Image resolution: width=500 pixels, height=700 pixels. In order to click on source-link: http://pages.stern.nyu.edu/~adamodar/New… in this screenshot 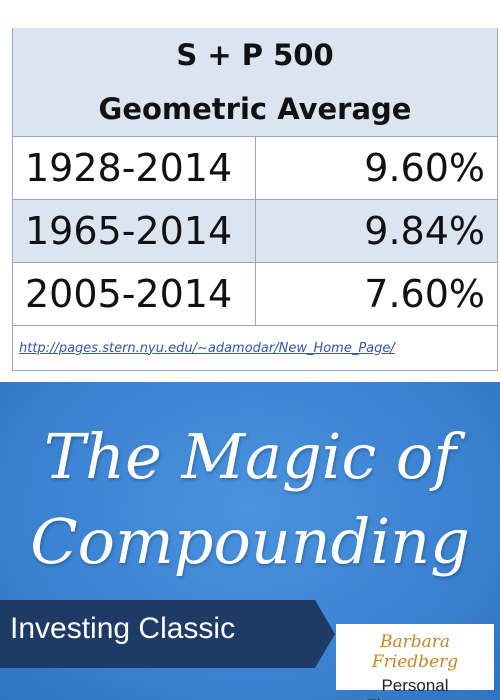, I will do `click(255, 348)`.